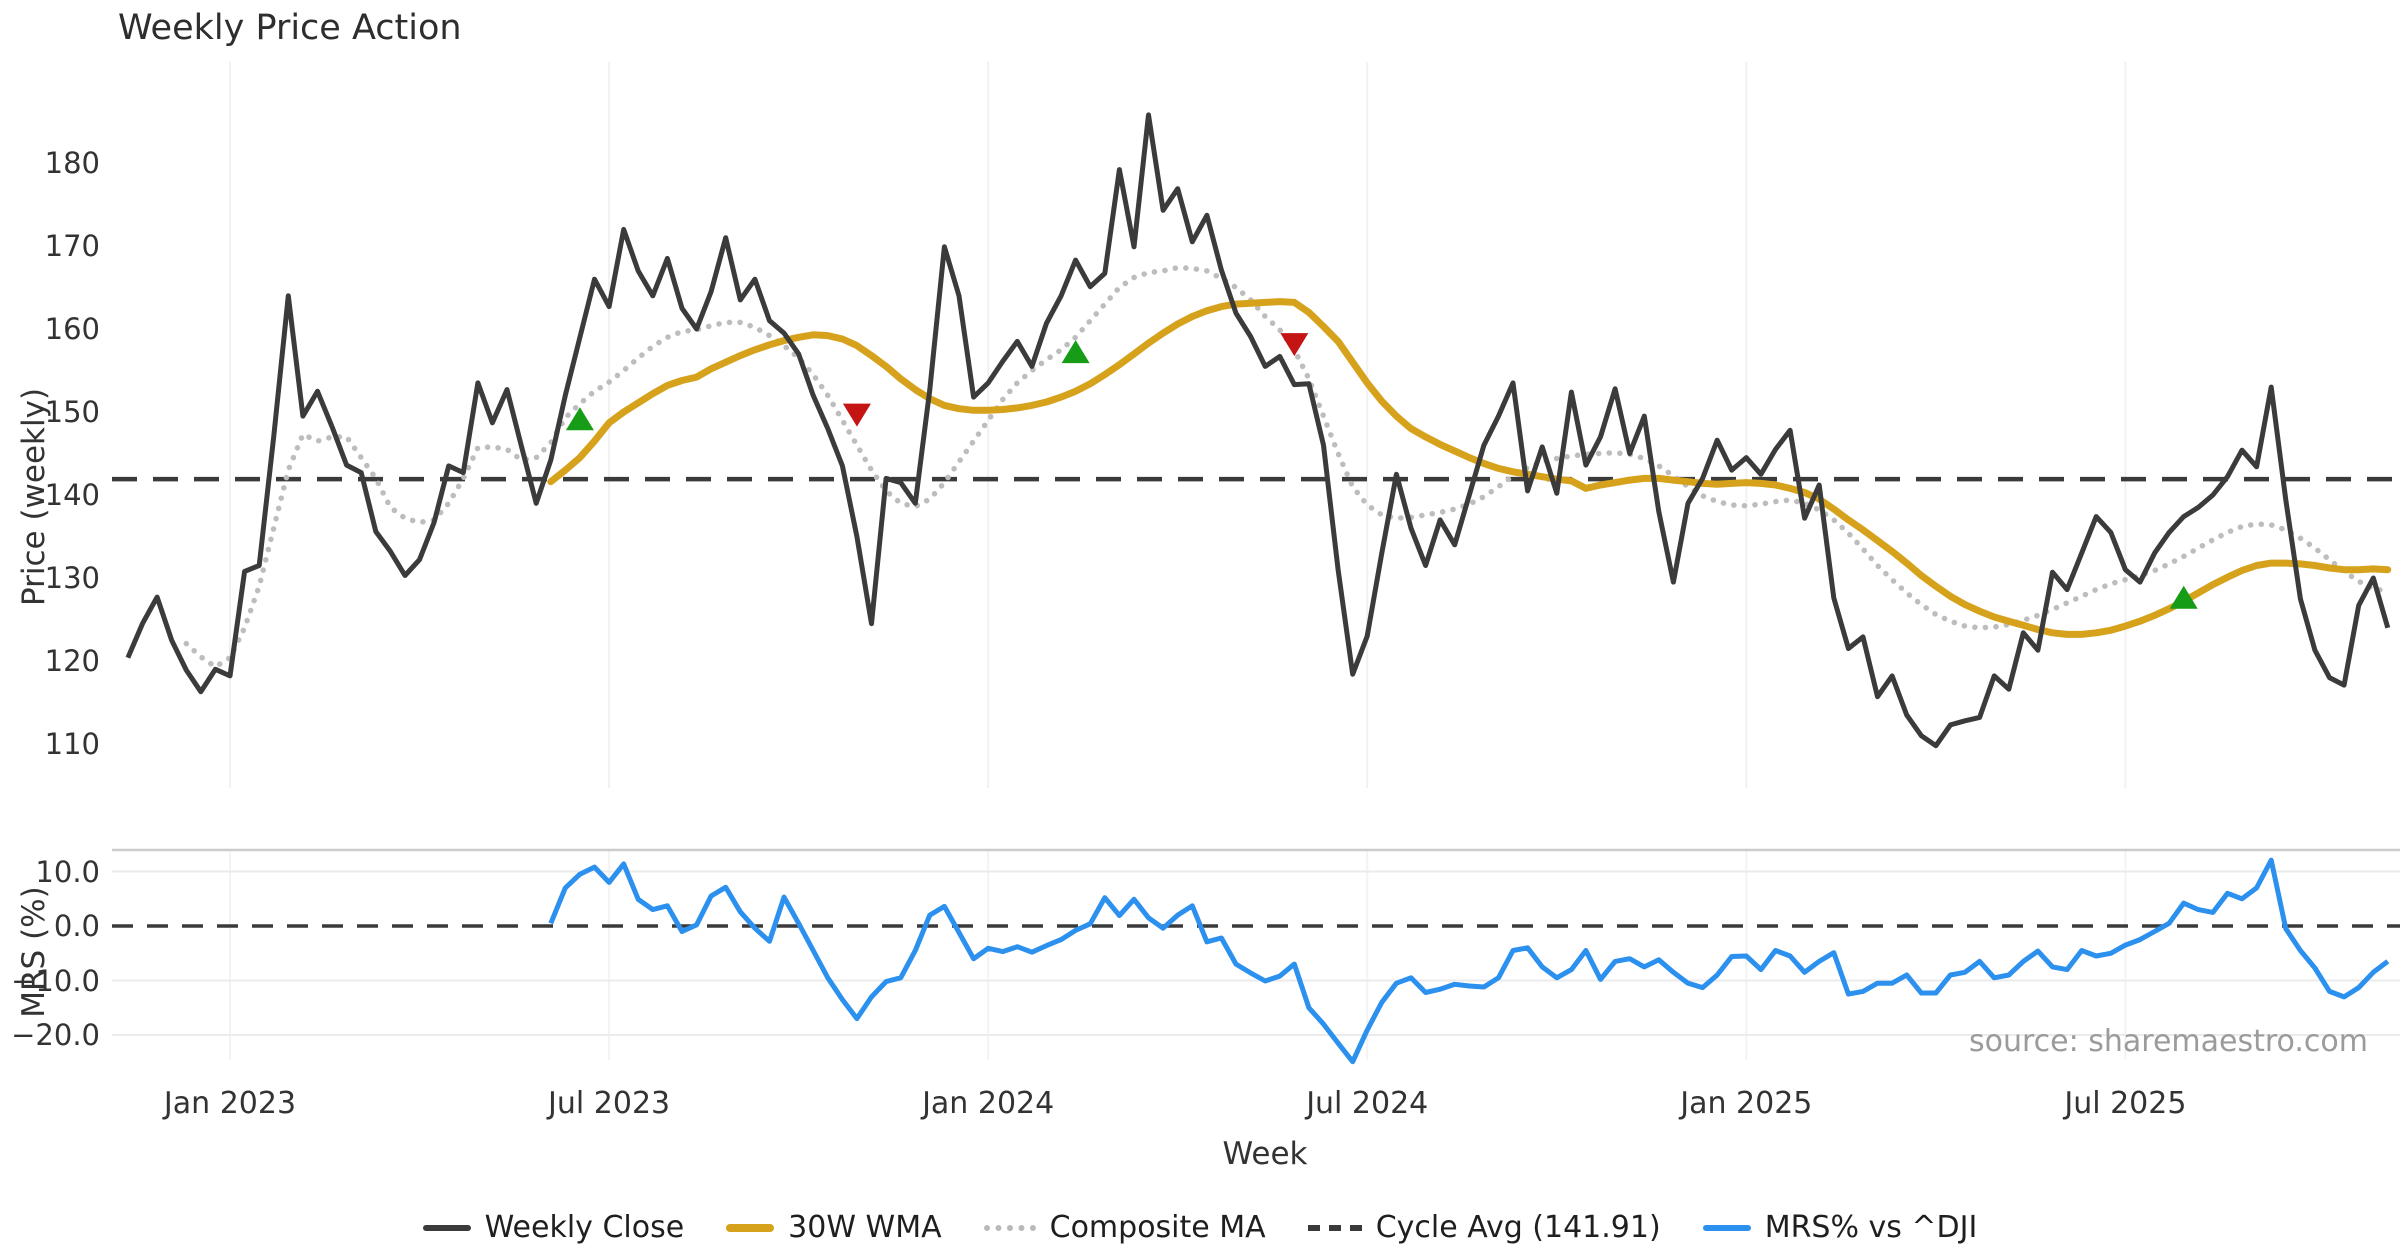  What do you see at coordinates (446, 1227) in the screenshot?
I see `legend-swatch-solid-dark` at bounding box center [446, 1227].